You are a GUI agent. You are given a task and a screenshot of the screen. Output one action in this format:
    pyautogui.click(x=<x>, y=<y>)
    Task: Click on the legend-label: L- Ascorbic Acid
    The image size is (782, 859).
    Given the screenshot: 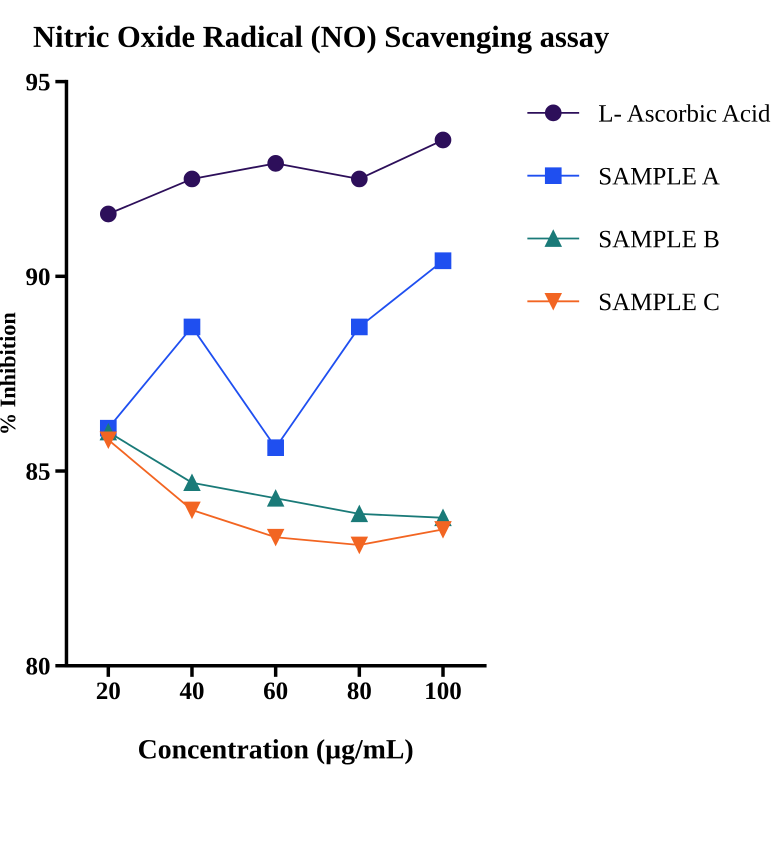 What is the action you would take?
    pyautogui.click(x=684, y=113)
    